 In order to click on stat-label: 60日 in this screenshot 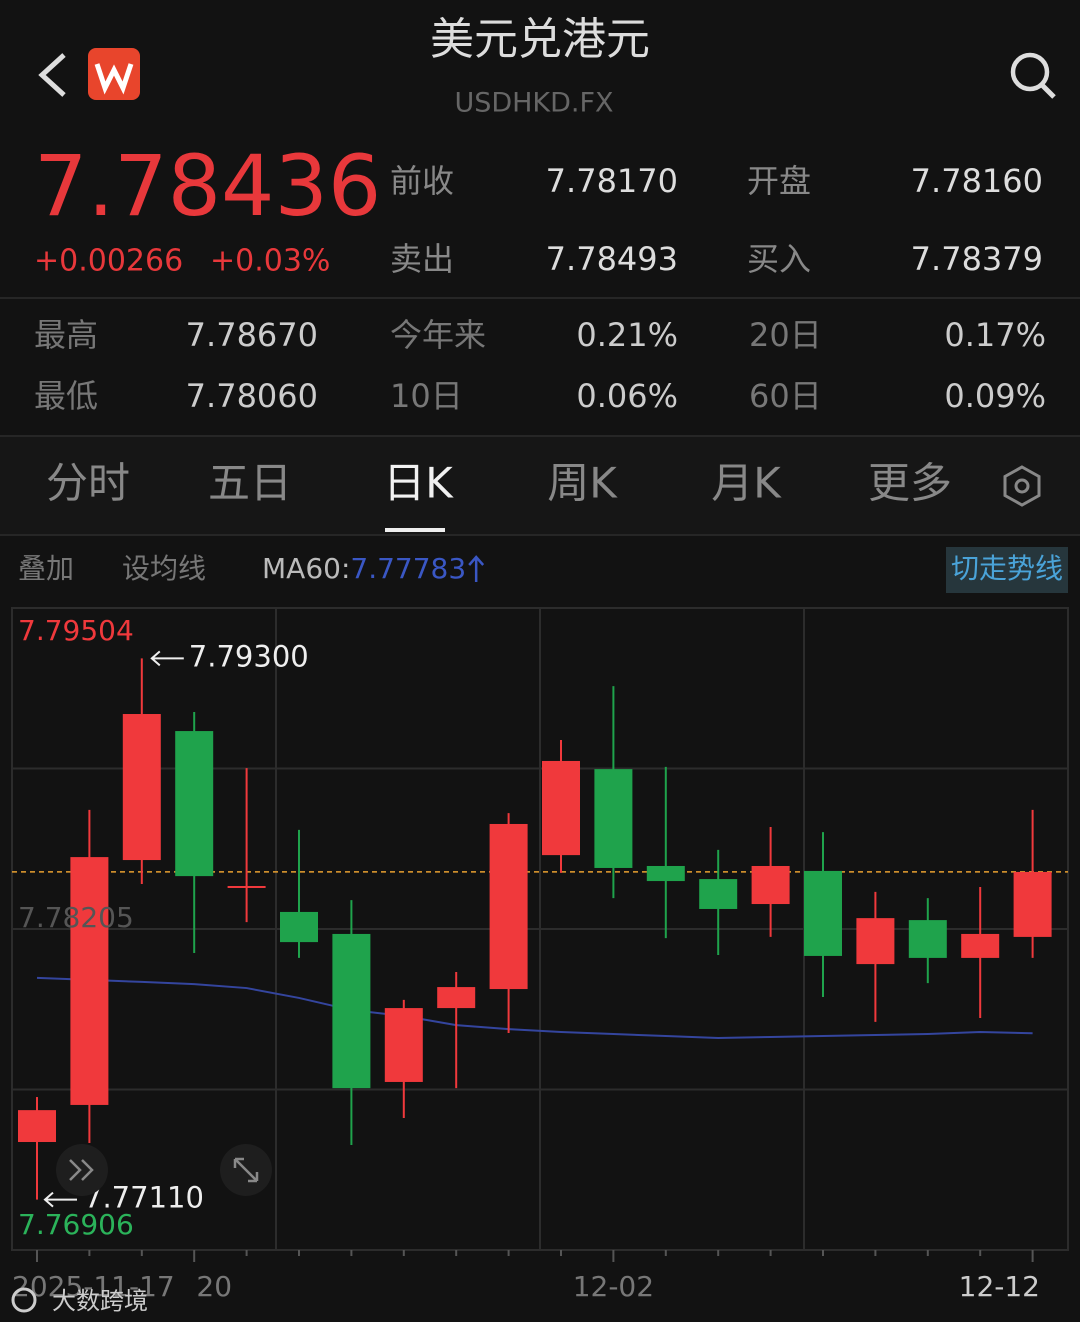, I will do `click(785, 396)`.